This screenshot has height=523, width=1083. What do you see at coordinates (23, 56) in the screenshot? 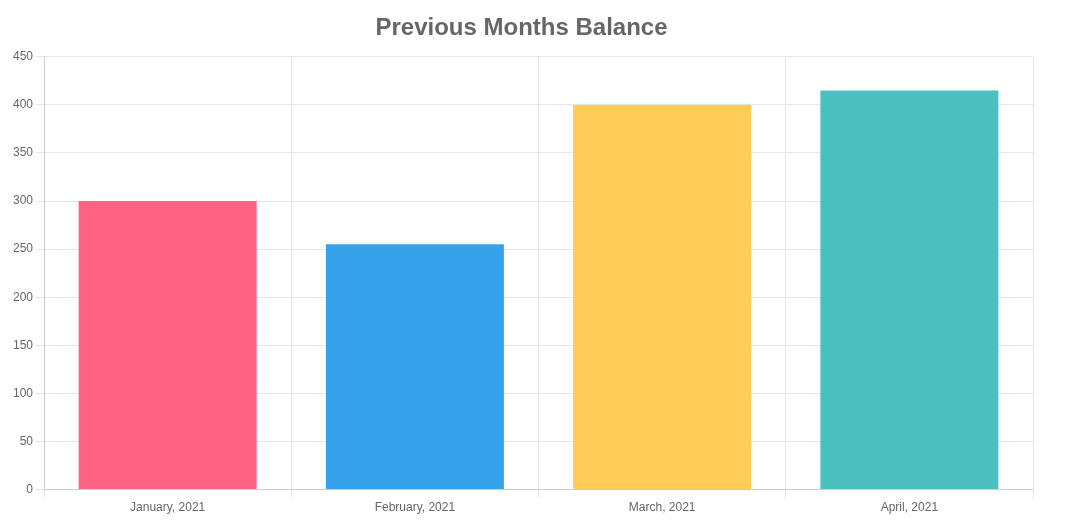
I see `y-tick-label: 450` at bounding box center [23, 56].